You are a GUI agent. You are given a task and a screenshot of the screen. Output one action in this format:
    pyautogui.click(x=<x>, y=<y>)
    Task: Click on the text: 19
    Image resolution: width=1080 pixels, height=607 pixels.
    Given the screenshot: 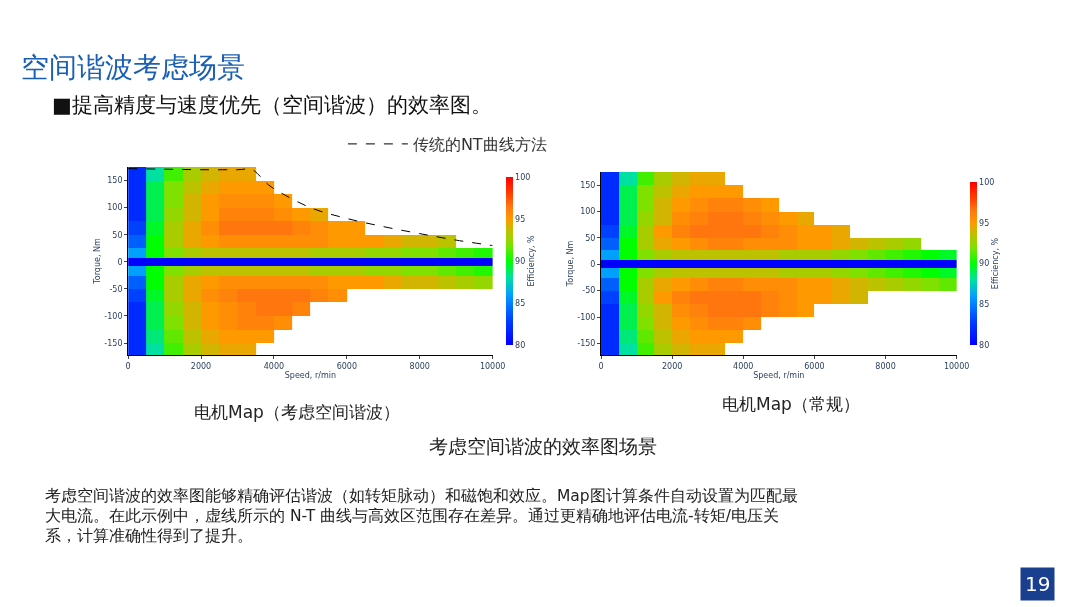 What is the action you would take?
    pyautogui.click(x=1038, y=584)
    